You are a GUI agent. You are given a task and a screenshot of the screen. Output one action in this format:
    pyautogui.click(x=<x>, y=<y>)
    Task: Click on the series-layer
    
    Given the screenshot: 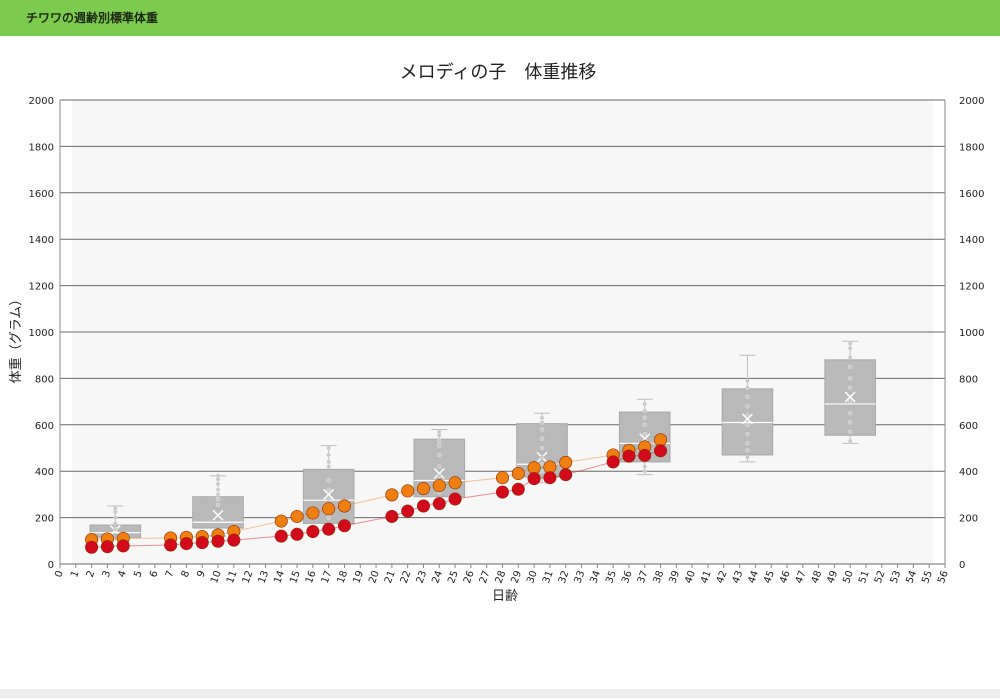 What is the action you would take?
    pyautogui.click(x=376, y=493)
    